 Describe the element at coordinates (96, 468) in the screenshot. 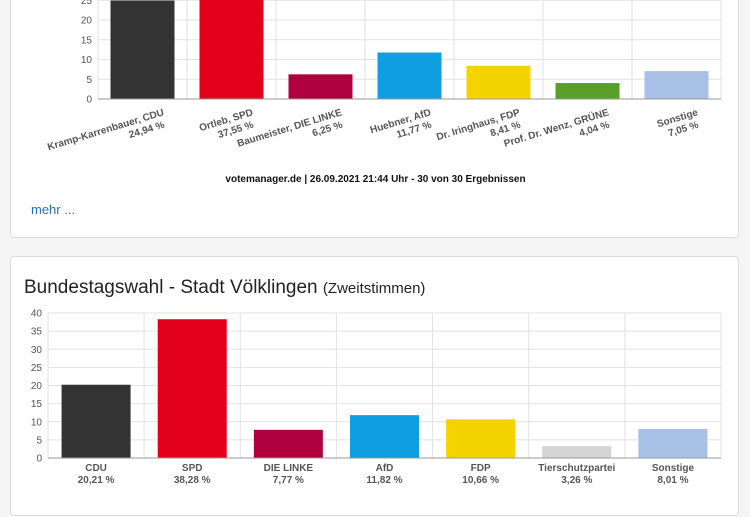

I see `category-label: CDU` at that location.